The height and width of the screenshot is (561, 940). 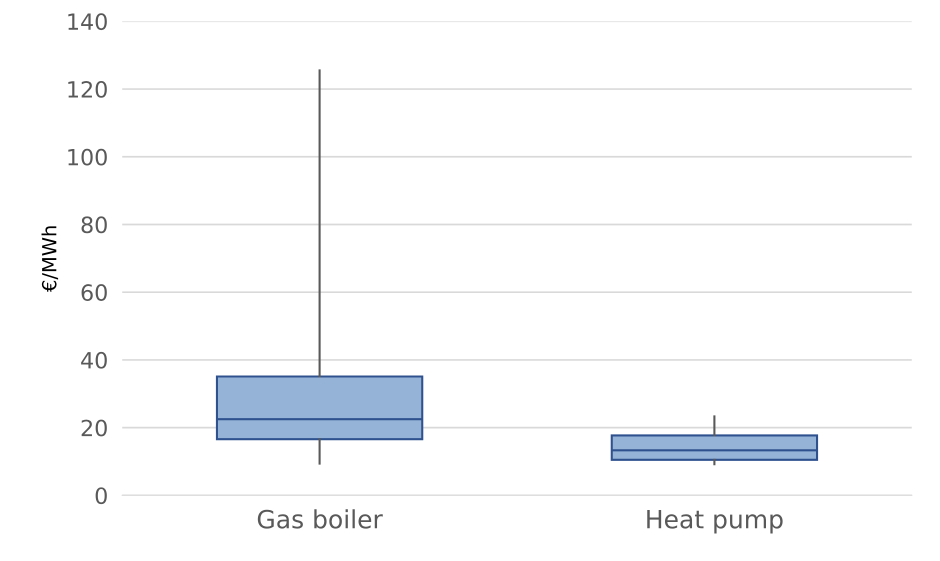 What do you see at coordinates (94, 428) in the screenshot?
I see `y-tick-label: 20` at bounding box center [94, 428].